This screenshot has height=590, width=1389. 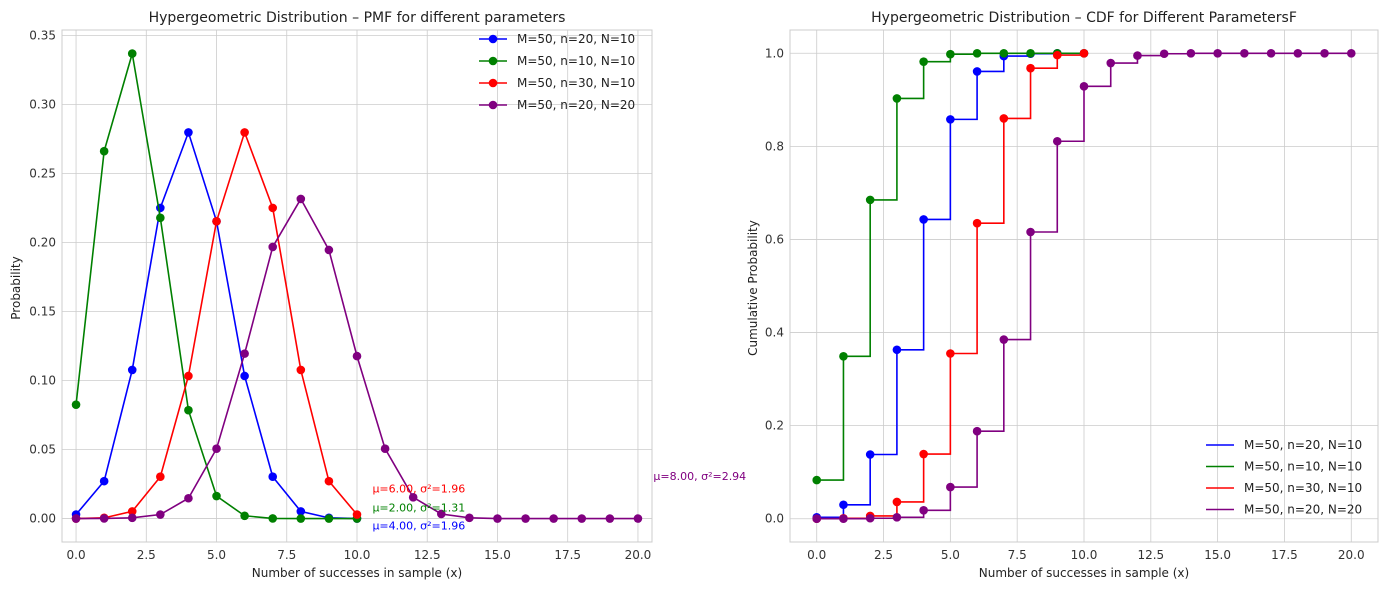 What do you see at coordinates (774, 53) in the screenshot?
I see `cdf-ytick-label: 1.0` at bounding box center [774, 53].